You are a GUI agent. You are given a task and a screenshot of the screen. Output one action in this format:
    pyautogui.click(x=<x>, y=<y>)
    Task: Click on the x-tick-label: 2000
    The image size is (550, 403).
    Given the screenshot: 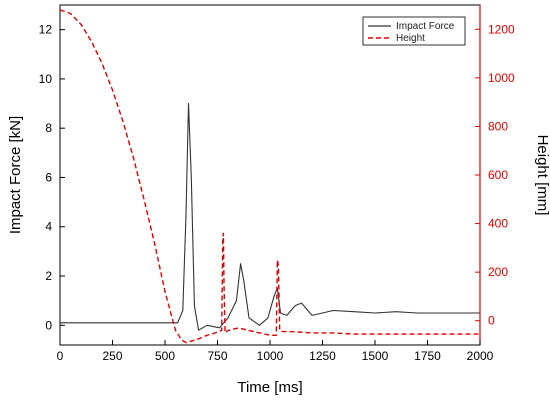 What is the action you would take?
    pyautogui.click(x=480, y=356)
    